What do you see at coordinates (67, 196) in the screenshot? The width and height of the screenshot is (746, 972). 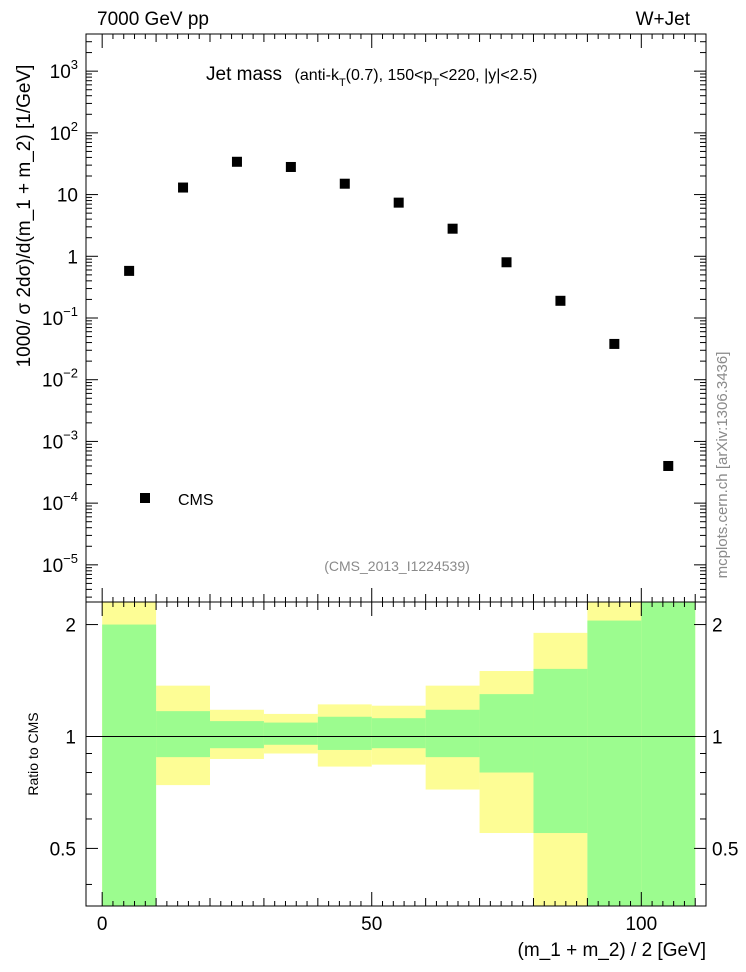 I see `main-y-tick-label: 10` at bounding box center [67, 196].